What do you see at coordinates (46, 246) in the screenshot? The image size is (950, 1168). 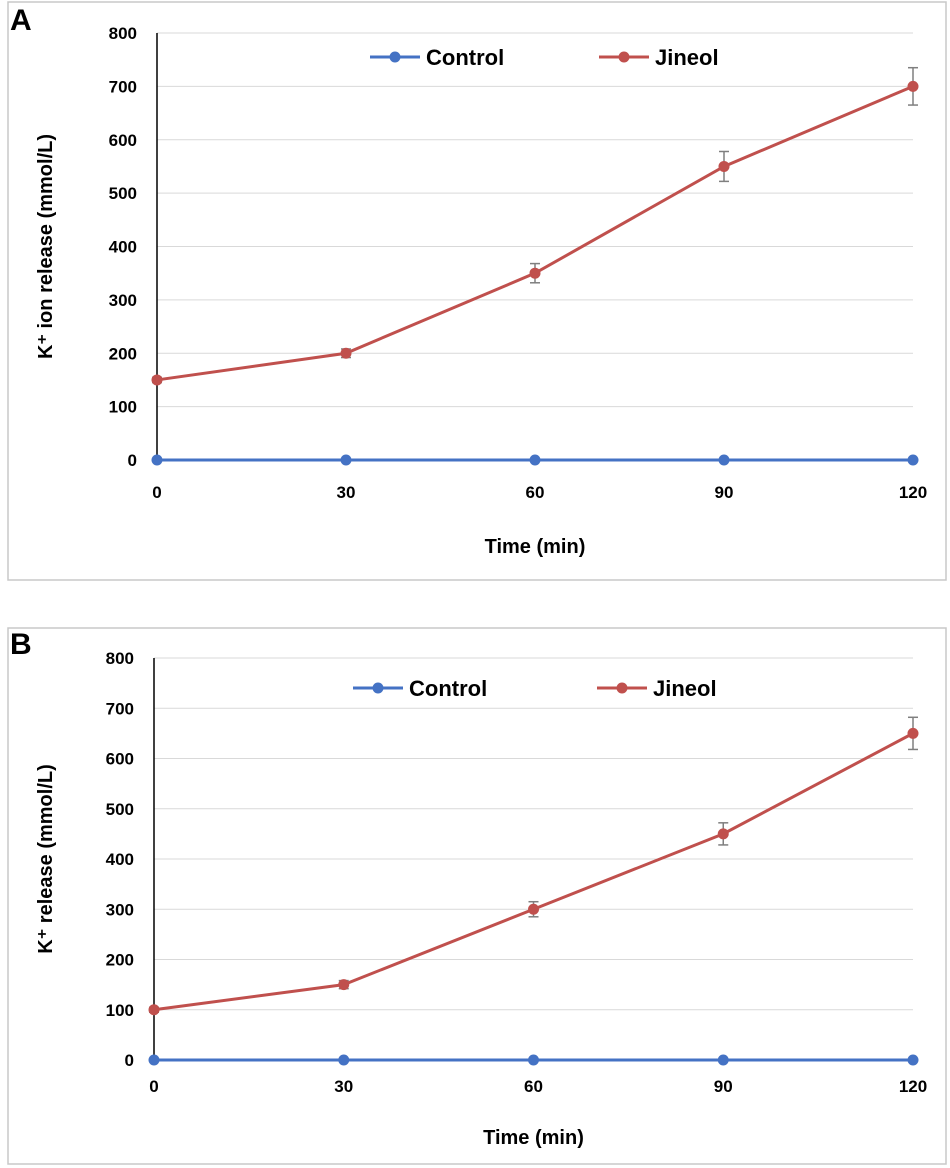 I see `y-axis-label: K⁺ ion release (mmol/L)` at bounding box center [46, 246].